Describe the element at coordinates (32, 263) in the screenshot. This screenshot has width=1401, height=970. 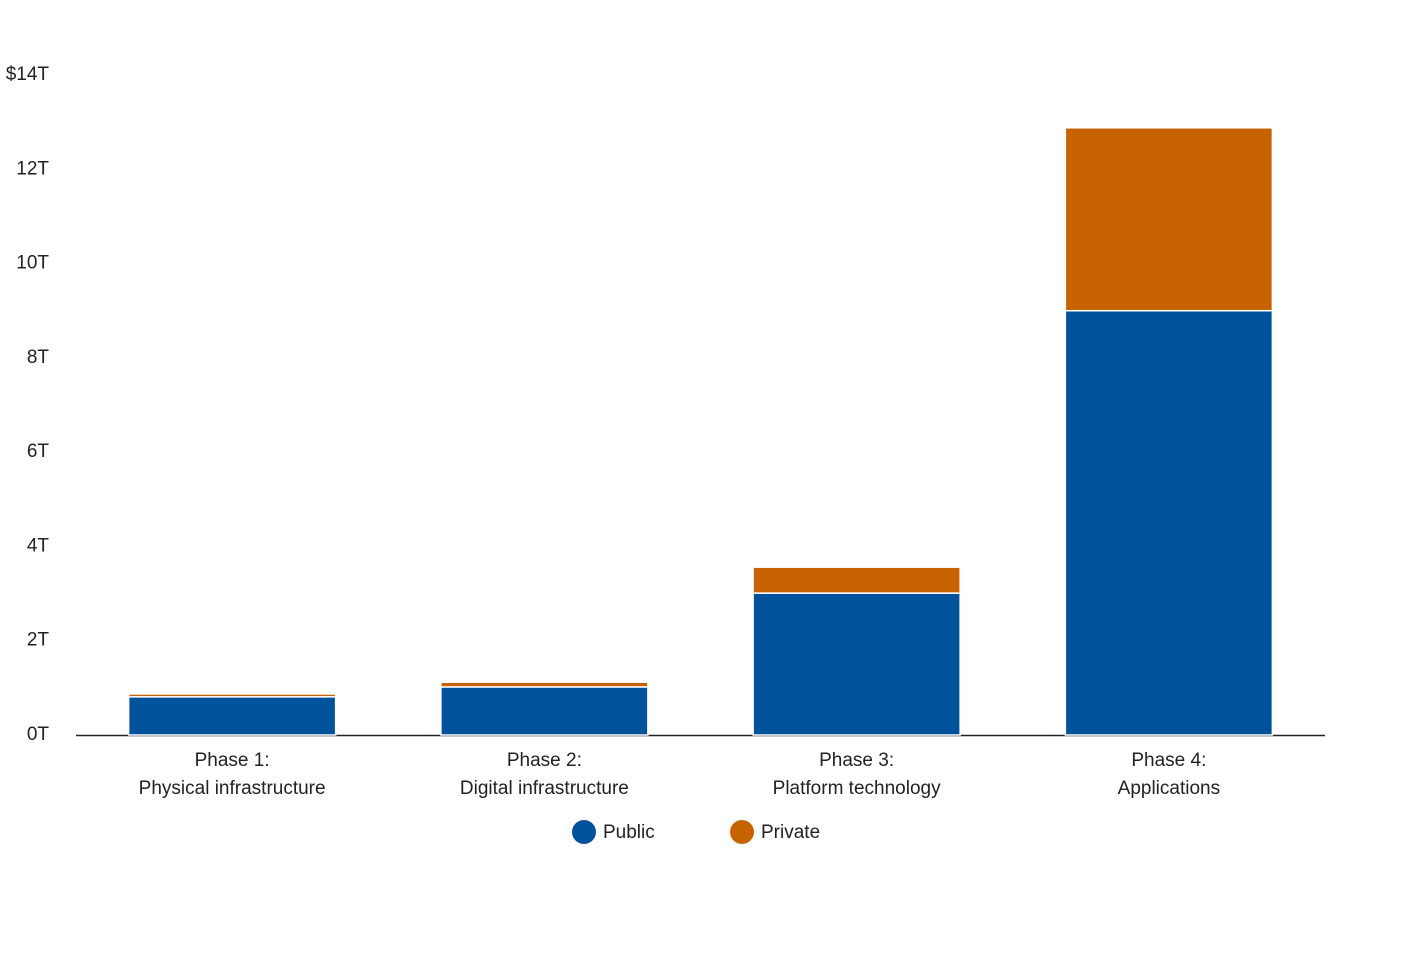
I see `y-tick-label: 10T` at that location.